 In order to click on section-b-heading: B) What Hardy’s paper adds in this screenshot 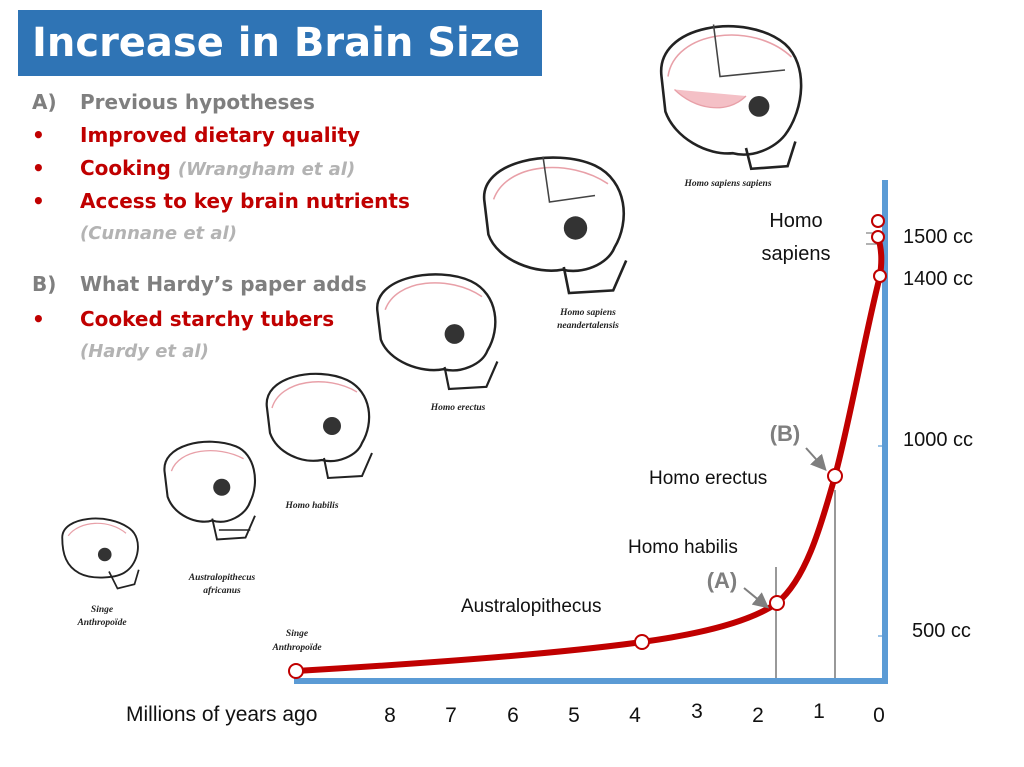, I will do `click(199, 284)`.